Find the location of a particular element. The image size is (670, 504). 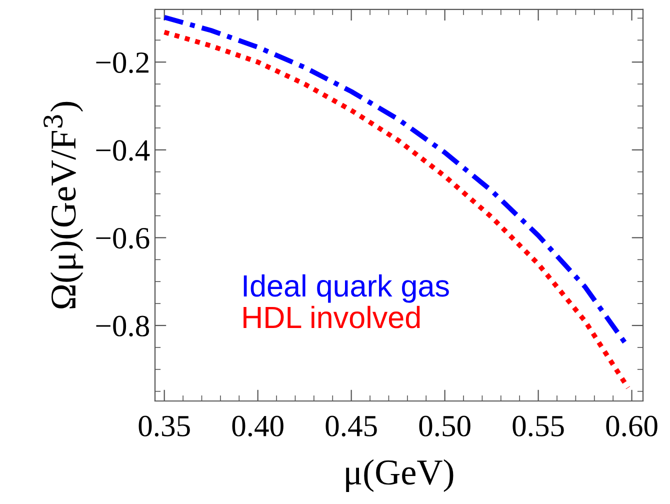

y-axis-title: Ω(μ)(GeV/F$^{3}$) is located at coordinates (64, 205).